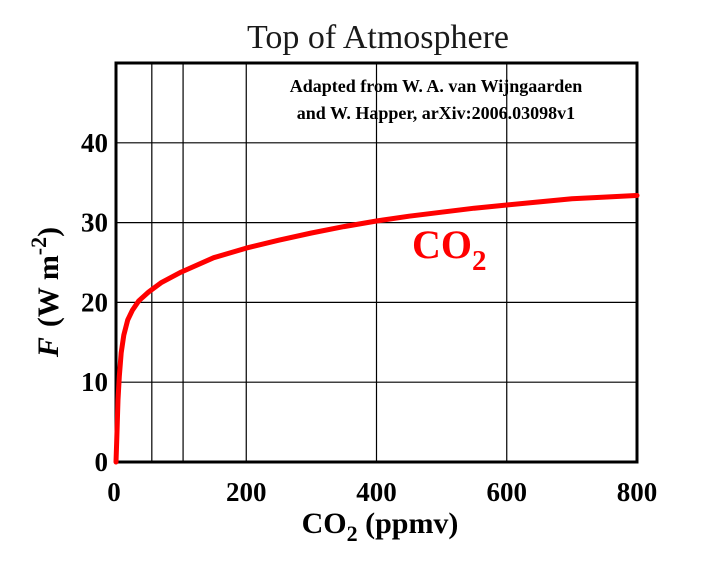 The height and width of the screenshot is (567, 720). Describe the element at coordinates (48, 347) in the screenshot. I see `y-axis-label-variable: F` at that location.